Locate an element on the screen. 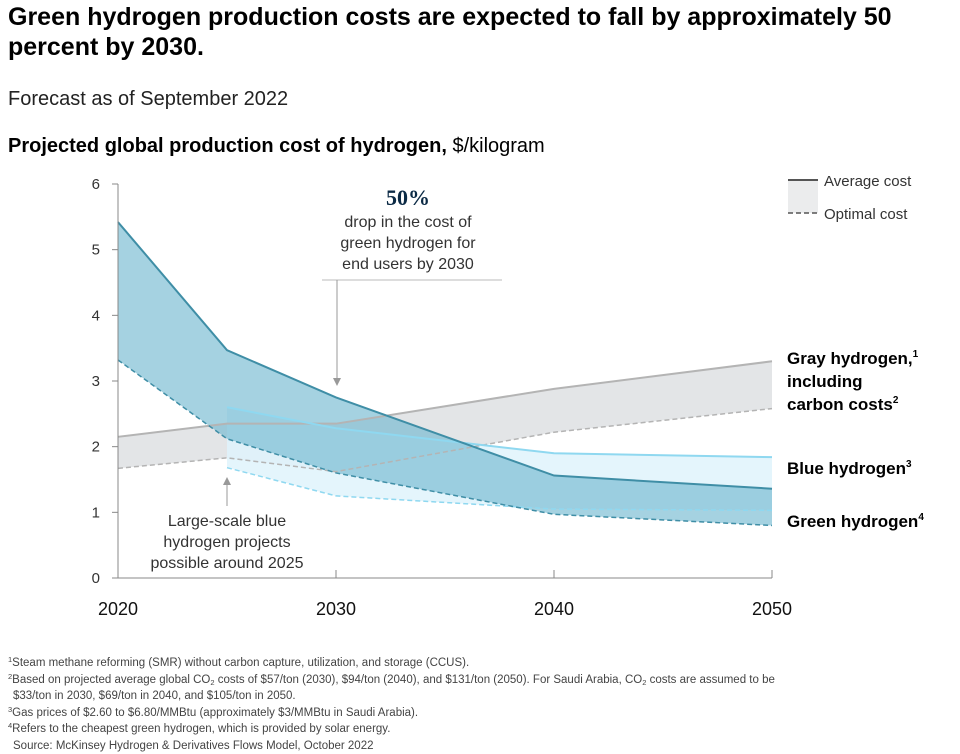 Image resolution: width=960 pixels, height=754 pixels. legend-average-label: Average cost is located at coordinates (868, 181).